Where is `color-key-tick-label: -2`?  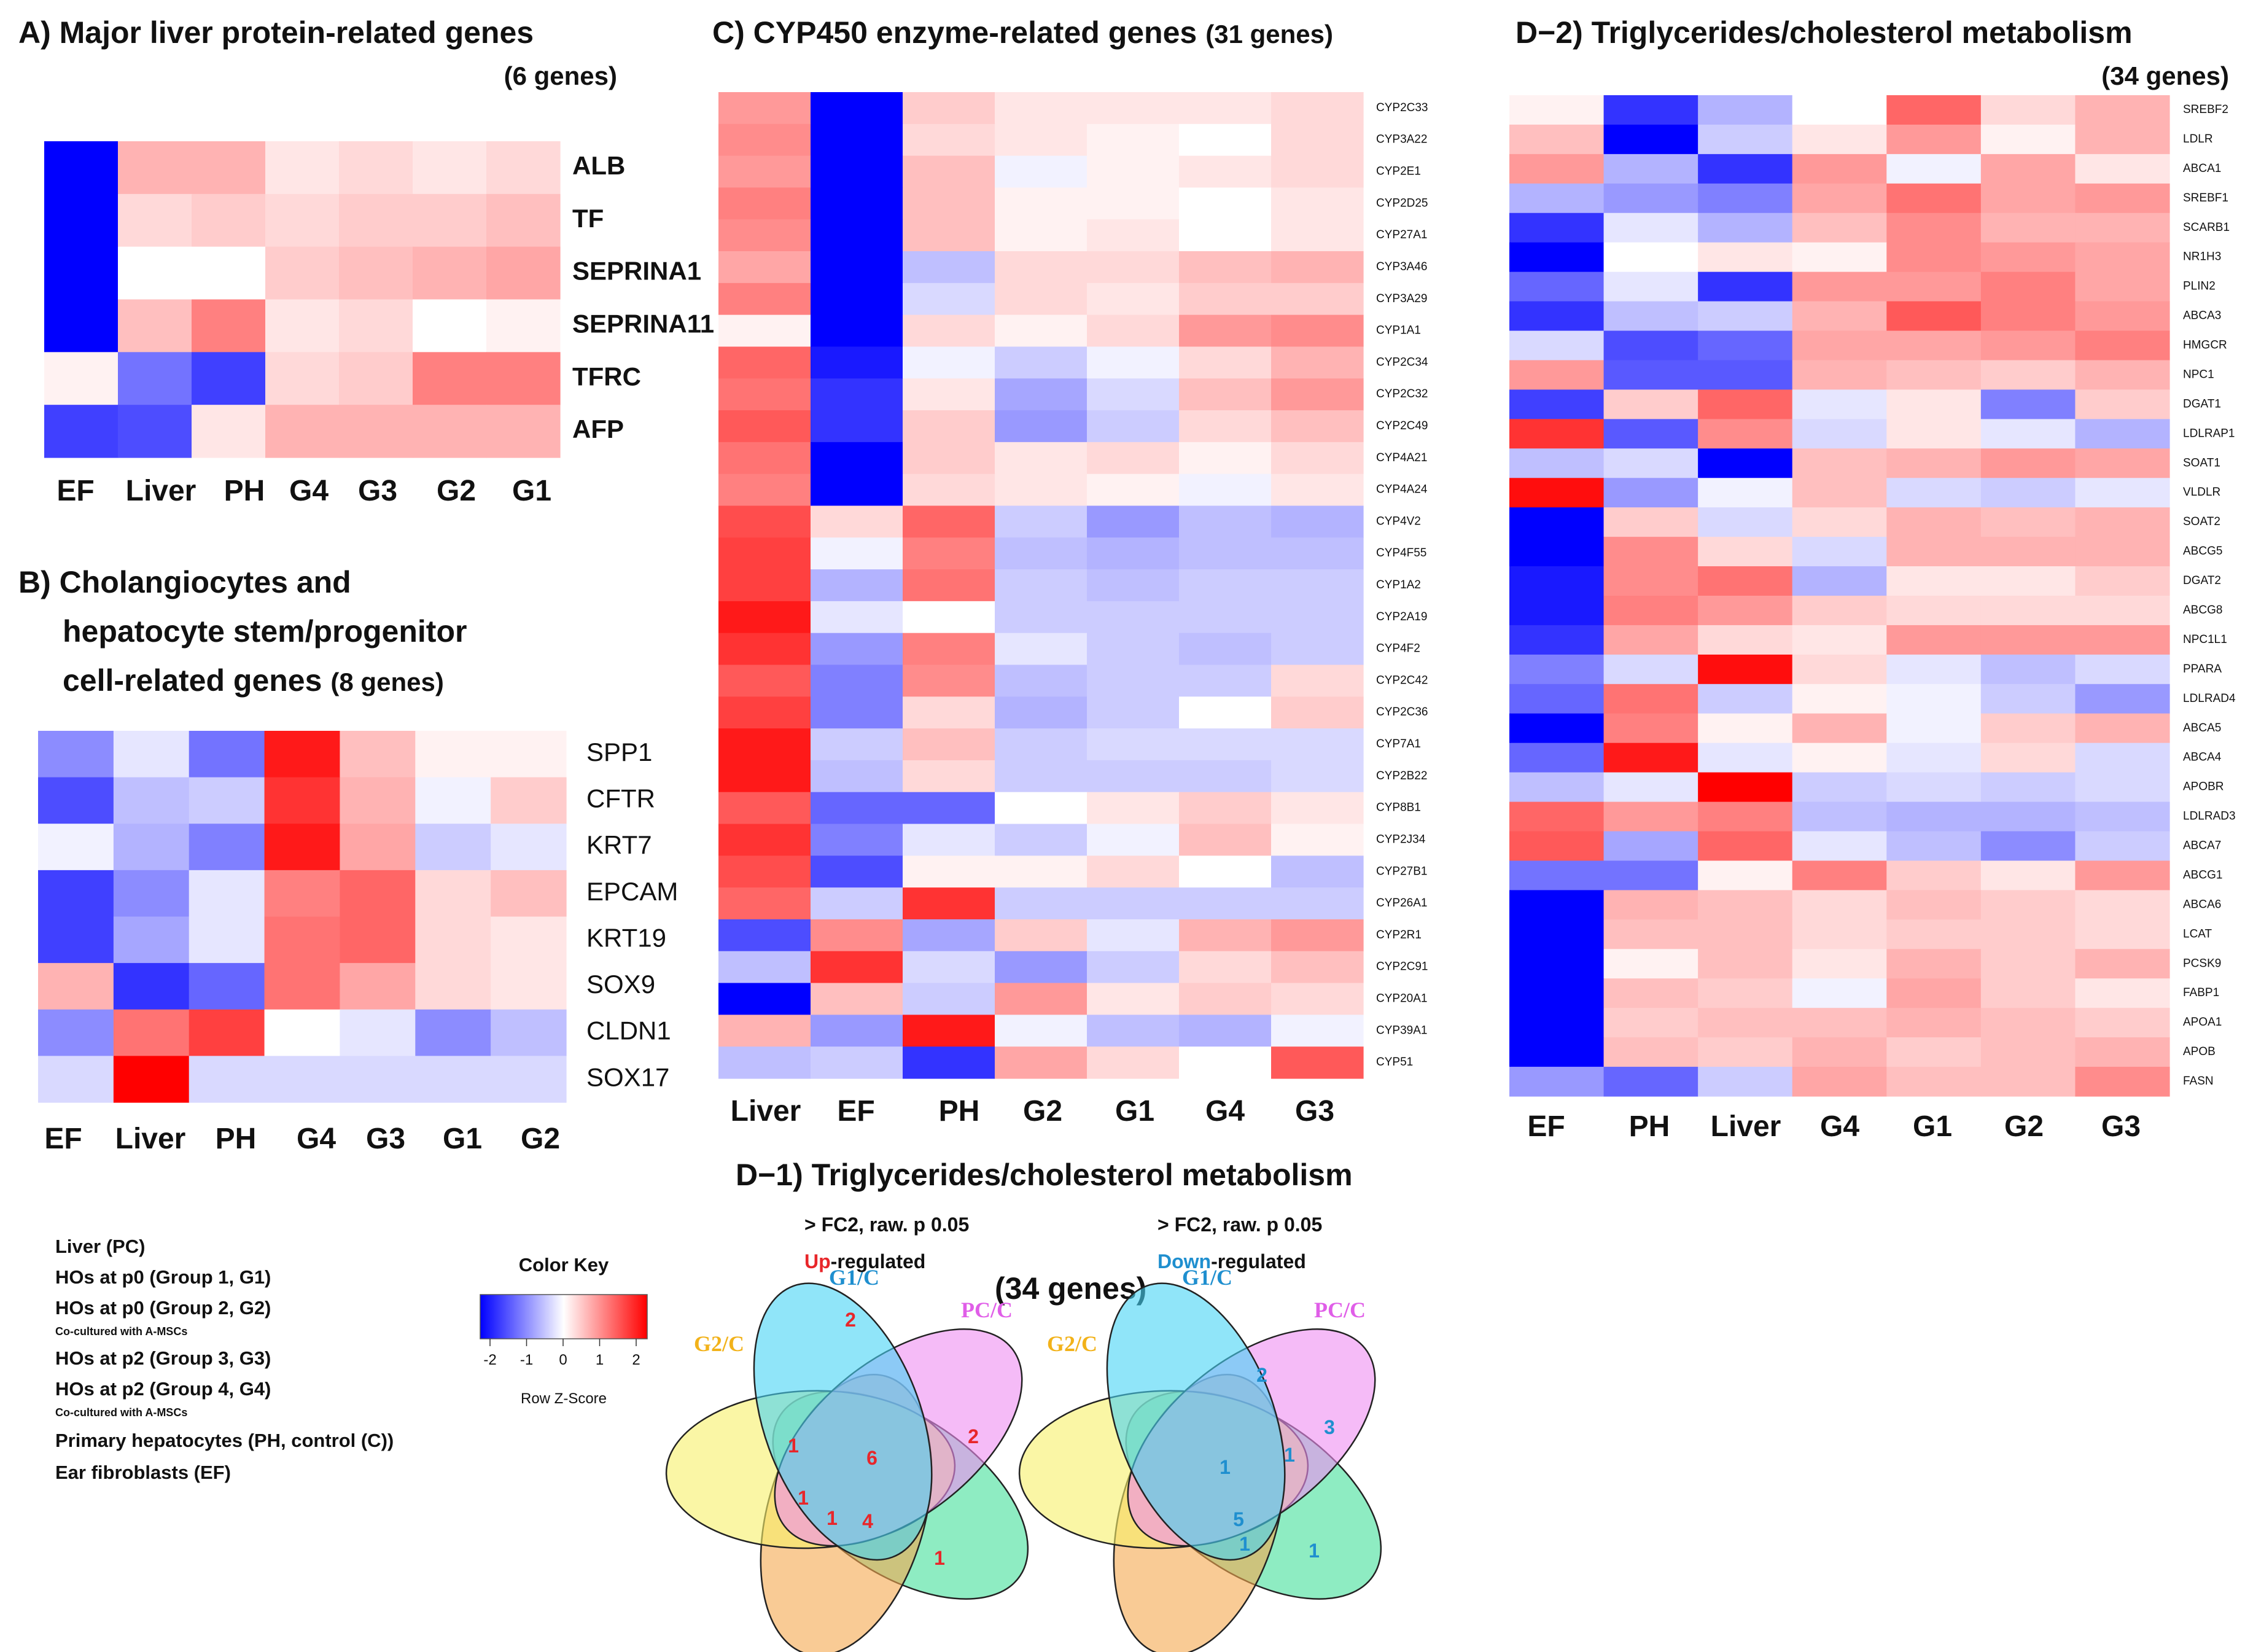 color-key-tick-label: -2 is located at coordinates (490, 1360).